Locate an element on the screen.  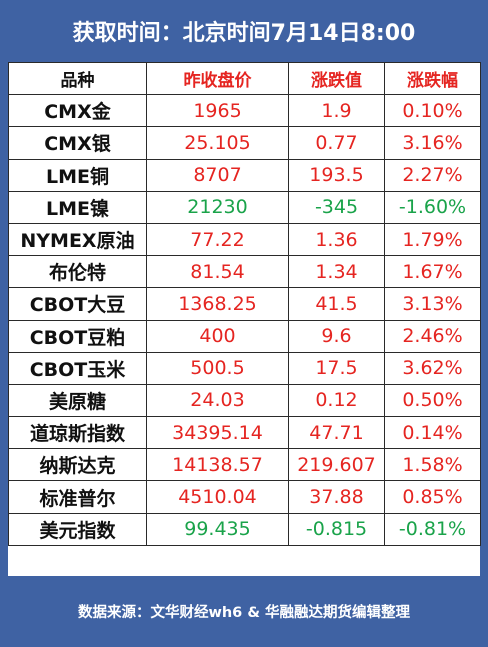
cell-close: 4510.04 is located at coordinates (217, 497).